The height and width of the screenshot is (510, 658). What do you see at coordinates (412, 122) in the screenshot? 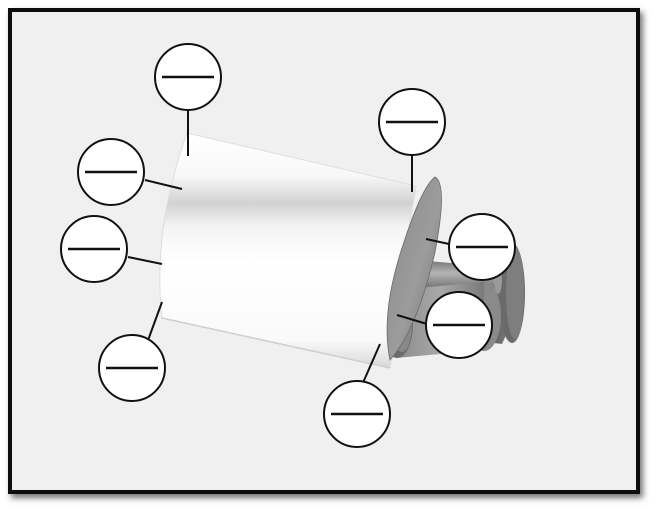
I see `callout-top-right` at bounding box center [412, 122].